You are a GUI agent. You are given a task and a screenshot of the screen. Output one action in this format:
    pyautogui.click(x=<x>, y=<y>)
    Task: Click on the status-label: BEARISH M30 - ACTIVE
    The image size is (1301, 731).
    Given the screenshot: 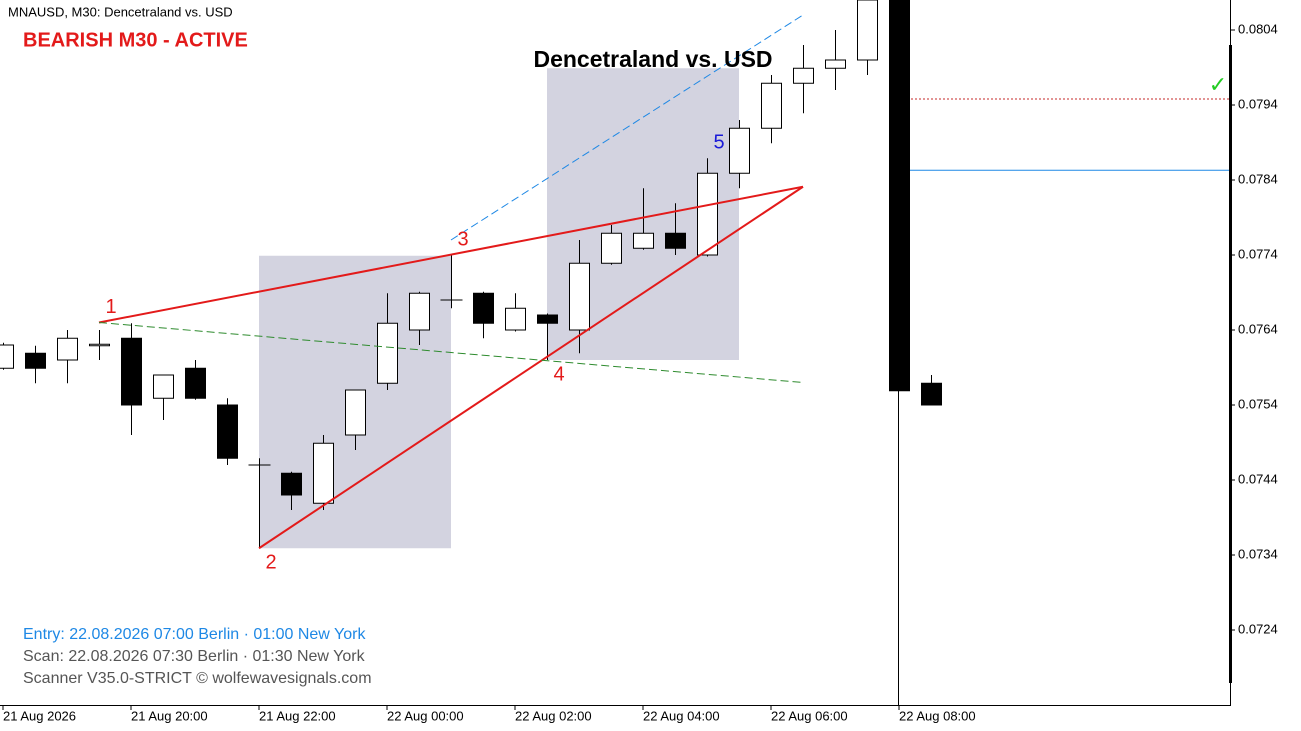 What is the action you would take?
    pyautogui.click(x=135, y=40)
    